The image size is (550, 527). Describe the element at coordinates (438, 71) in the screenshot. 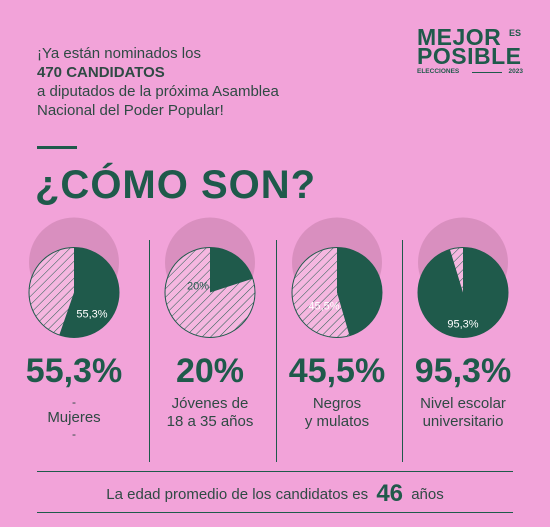

I see `logo-elections: ELECCIONES` at that location.